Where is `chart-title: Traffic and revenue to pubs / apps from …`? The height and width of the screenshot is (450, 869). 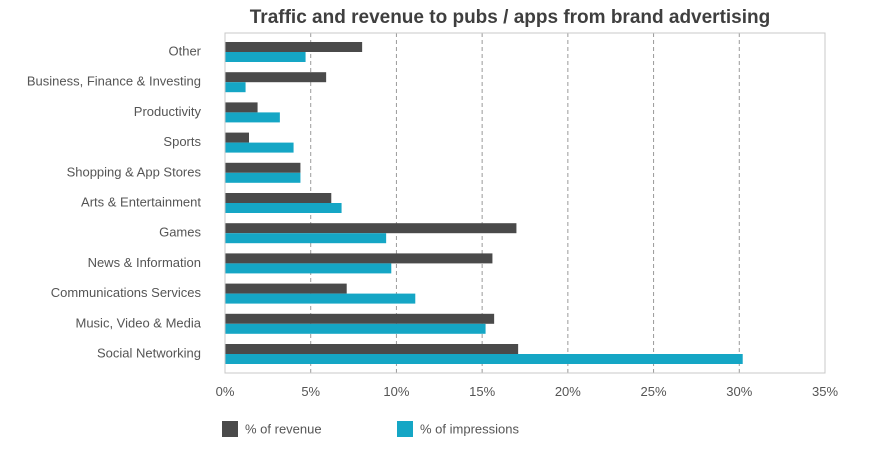
chart-title: Traffic and revenue to pubs / apps from … is located at coordinates (510, 17).